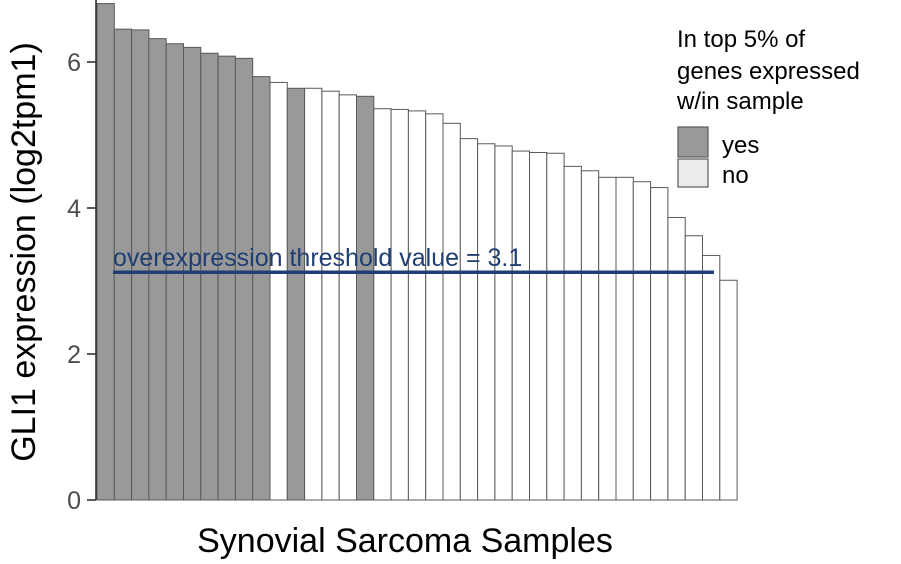 This screenshot has width=901, height=564. I want to click on legend-label-no: no, so click(735, 175).